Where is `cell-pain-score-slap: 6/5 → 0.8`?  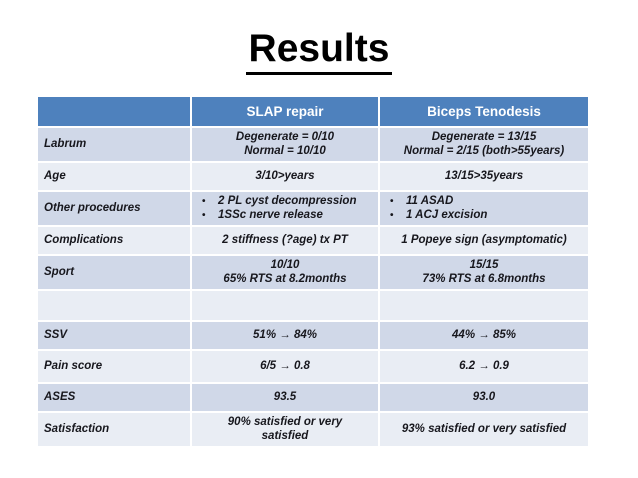
cell-pain-score-slap: 6/5 → 0.8 is located at coordinates (285, 366).